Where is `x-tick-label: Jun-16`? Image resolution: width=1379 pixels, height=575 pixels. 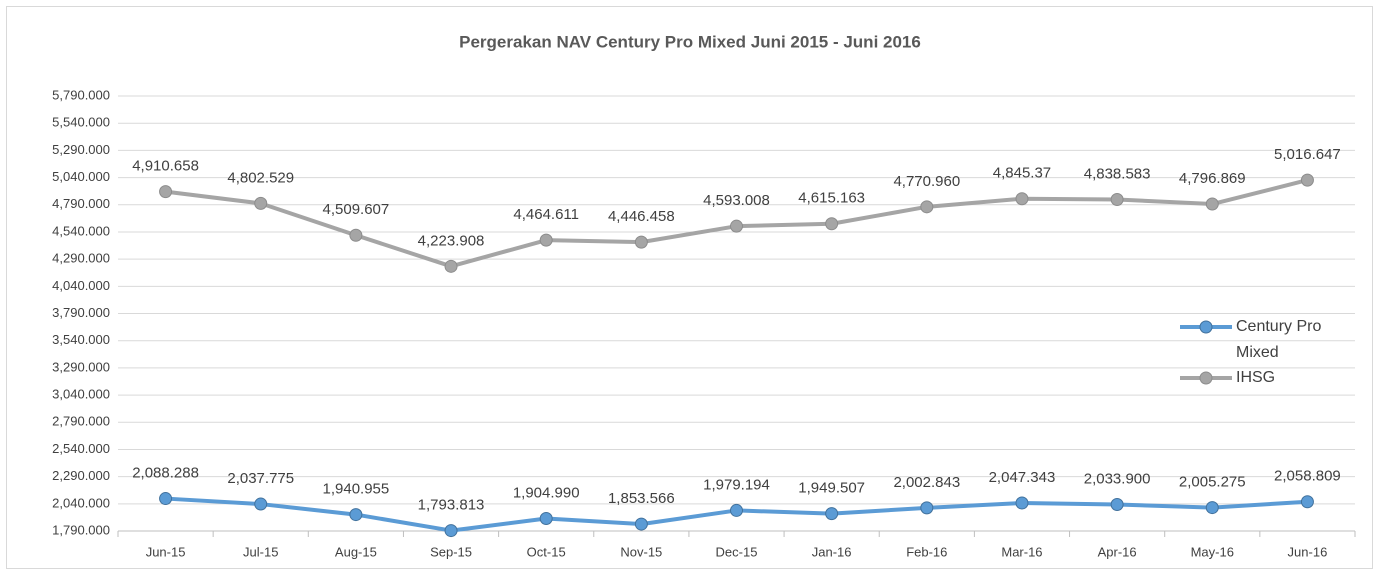 x-tick-label: Jun-16 is located at coordinates (1308, 551).